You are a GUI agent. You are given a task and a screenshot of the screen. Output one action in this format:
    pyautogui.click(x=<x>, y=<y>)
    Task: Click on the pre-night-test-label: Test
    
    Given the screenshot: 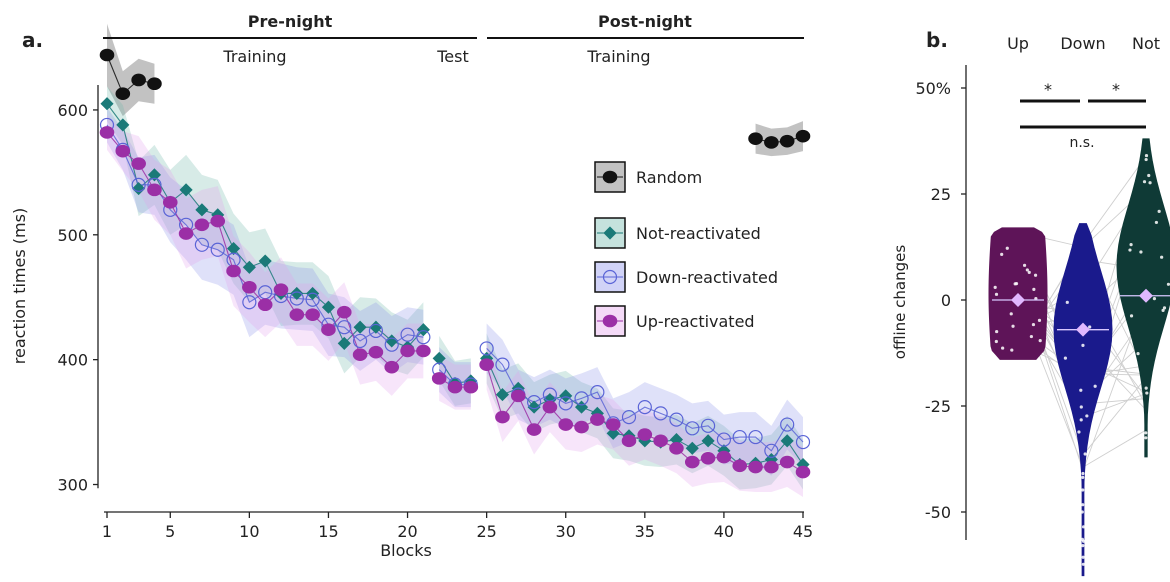 What is the action you would take?
    pyautogui.click(x=452, y=56)
    